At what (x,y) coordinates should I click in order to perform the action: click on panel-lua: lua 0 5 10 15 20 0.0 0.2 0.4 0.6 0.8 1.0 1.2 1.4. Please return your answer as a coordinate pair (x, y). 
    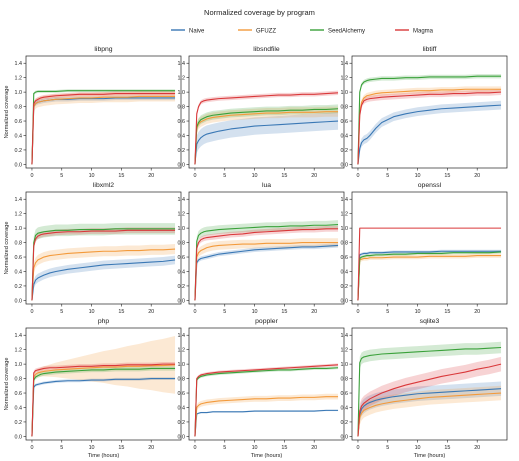
    Looking at the image, I should click on (261, 248).